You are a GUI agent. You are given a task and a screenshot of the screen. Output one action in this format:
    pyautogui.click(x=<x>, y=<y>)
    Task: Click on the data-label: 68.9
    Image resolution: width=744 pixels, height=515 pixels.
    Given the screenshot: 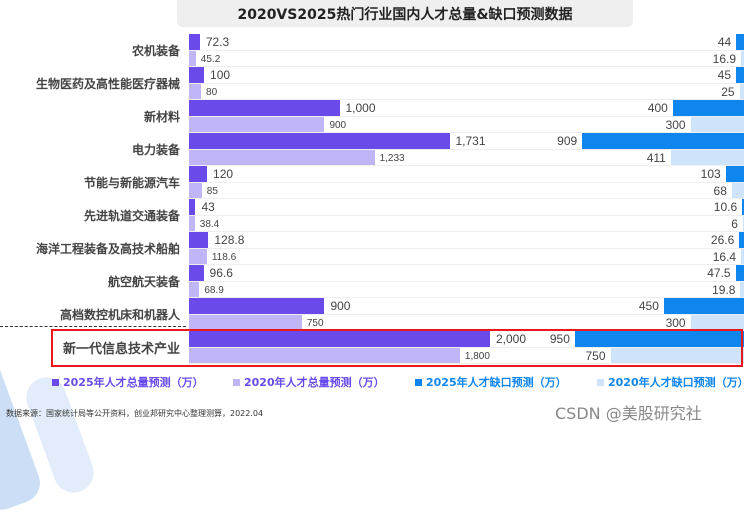 What is the action you would take?
    pyautogui.click(x=213, y=290)
    